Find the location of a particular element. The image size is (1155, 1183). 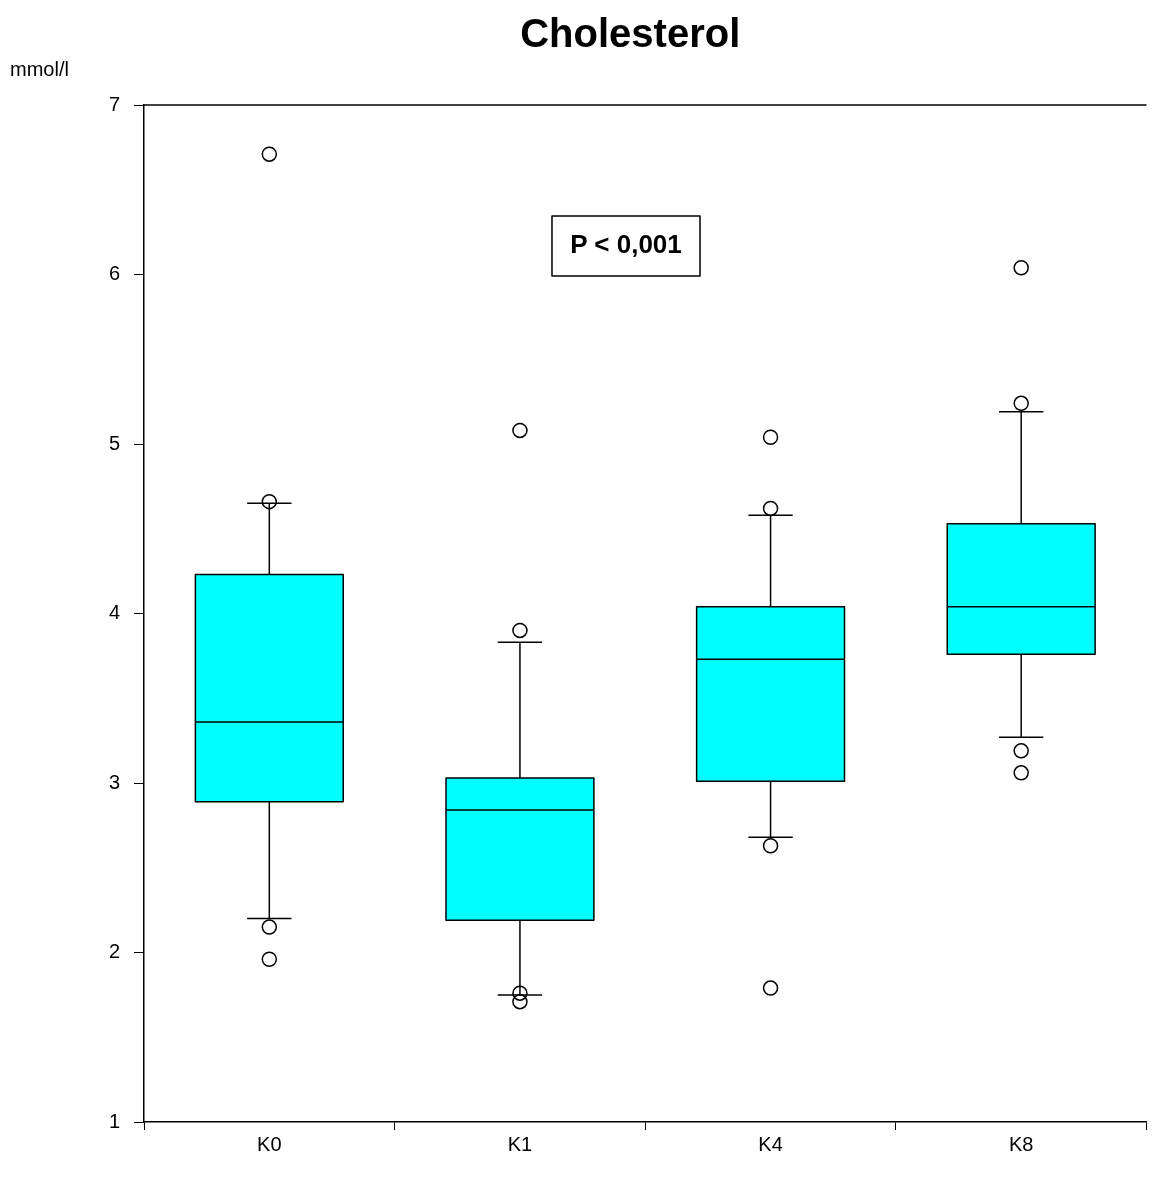

y-tick-label: 7 is located at coordinates (114, 103).